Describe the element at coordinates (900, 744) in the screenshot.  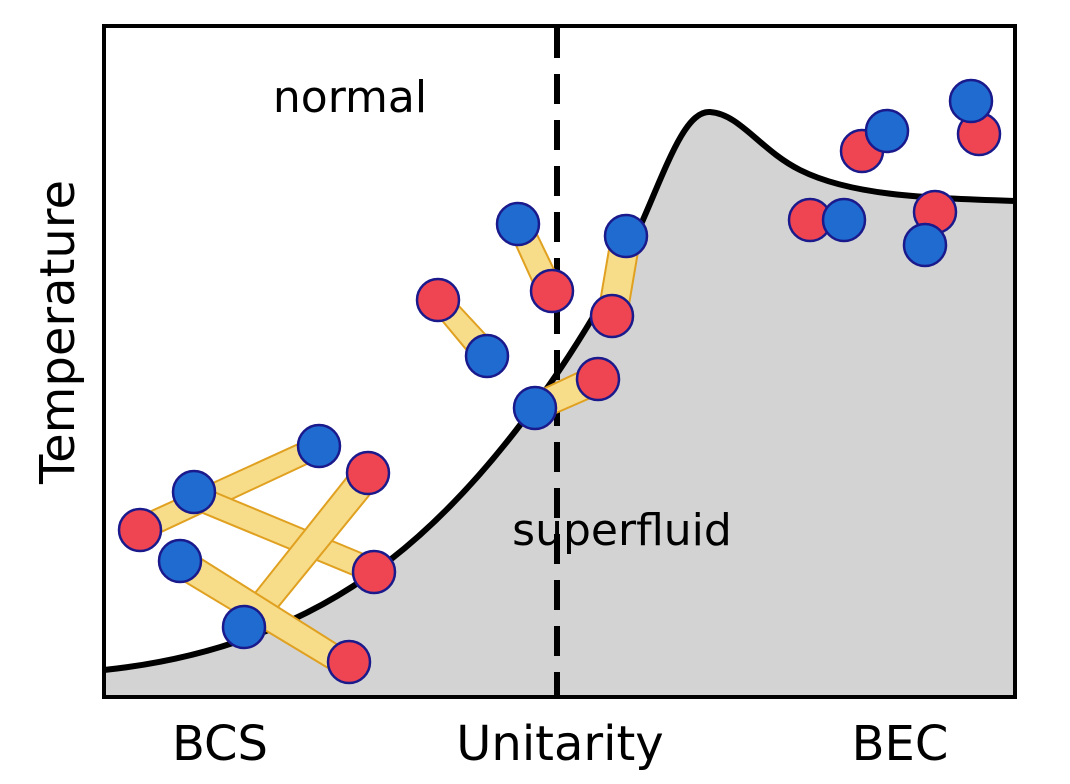
I see `x-label-bec: BEC` at that location.